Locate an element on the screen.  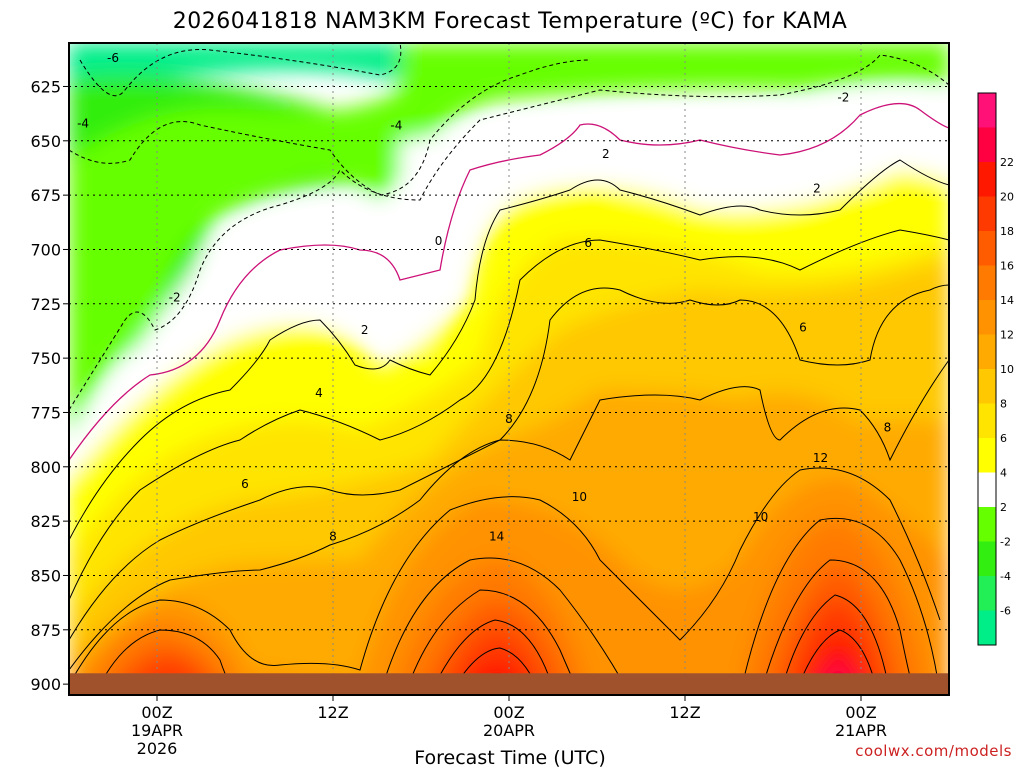
y-tick-label-9: 850 is located at coordinates (45, 575).